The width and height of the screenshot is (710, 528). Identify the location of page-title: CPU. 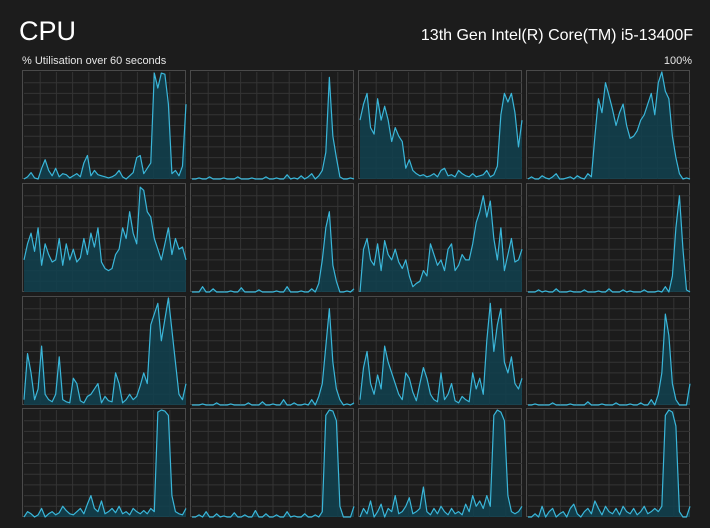
(48, 31).